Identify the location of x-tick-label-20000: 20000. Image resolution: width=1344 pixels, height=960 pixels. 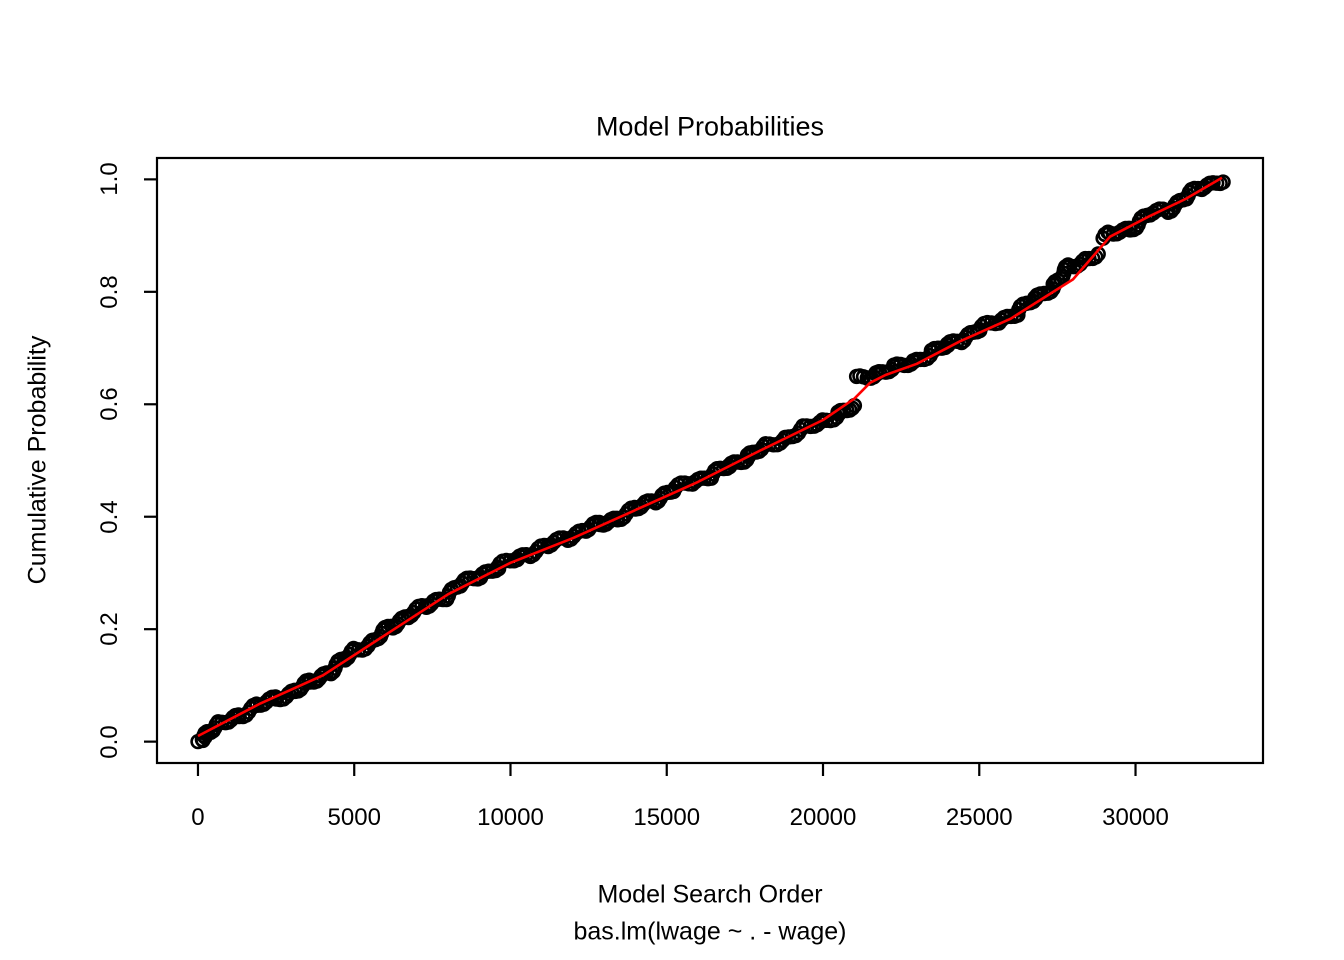
(823, 817).